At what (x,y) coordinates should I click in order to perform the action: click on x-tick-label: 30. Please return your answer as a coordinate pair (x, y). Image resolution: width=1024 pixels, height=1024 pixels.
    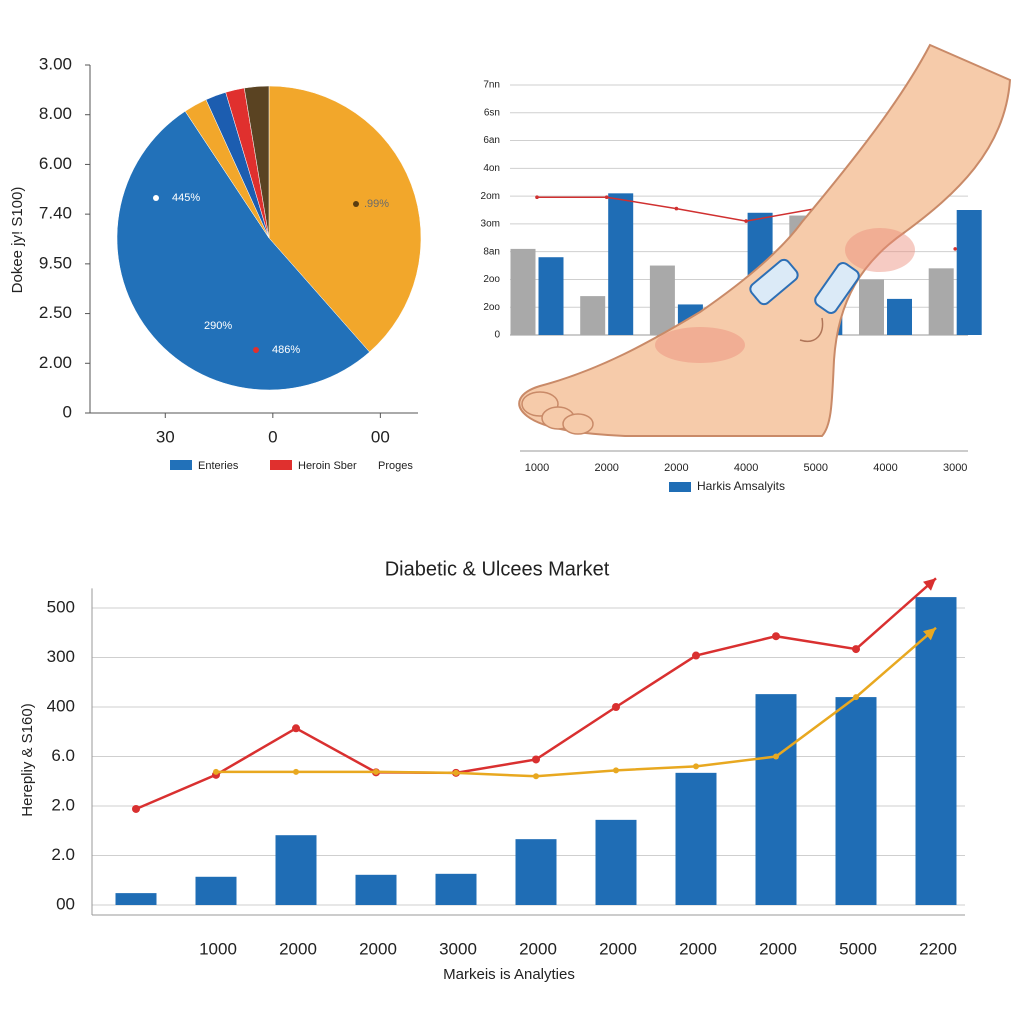
    Looking at the image, I should click on (165, 436).